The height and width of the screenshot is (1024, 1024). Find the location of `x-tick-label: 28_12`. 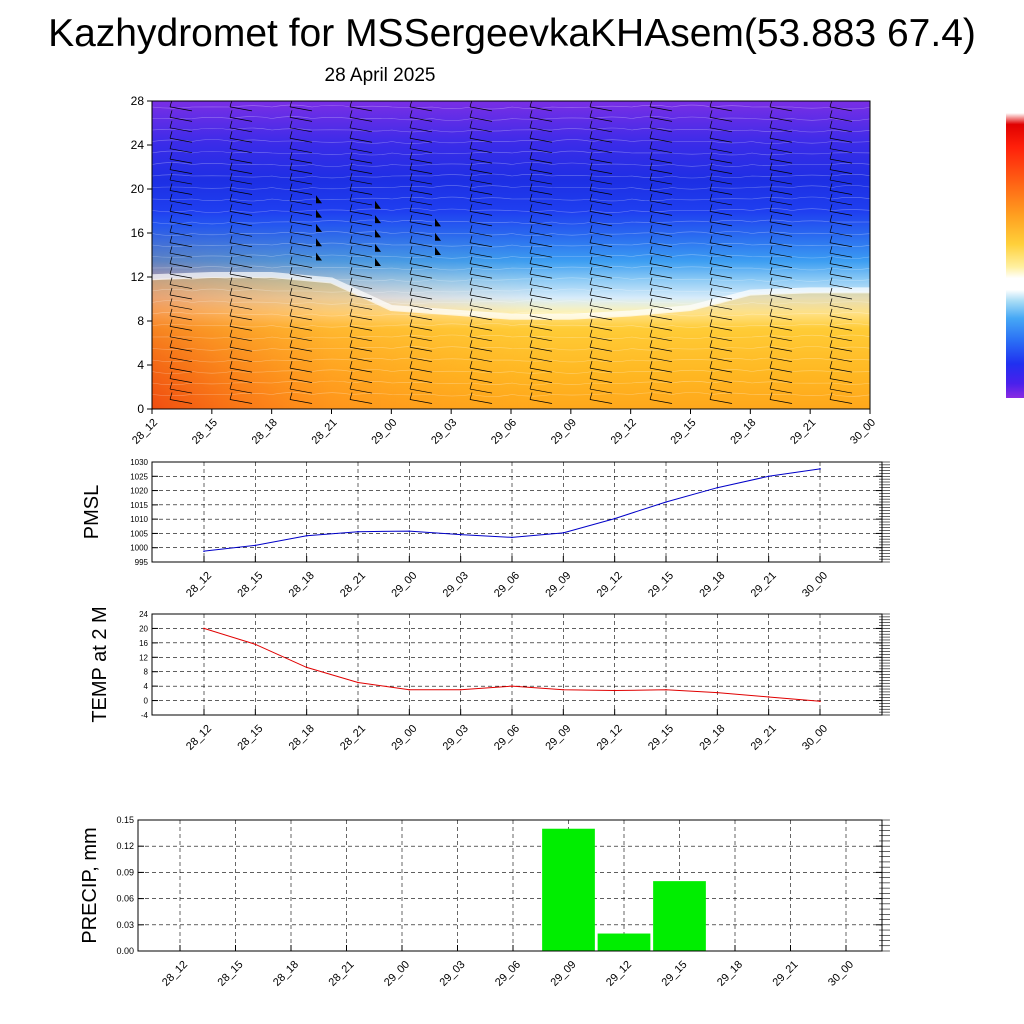

x-tick-label: 28_12 is located at coordinates (145, 432).